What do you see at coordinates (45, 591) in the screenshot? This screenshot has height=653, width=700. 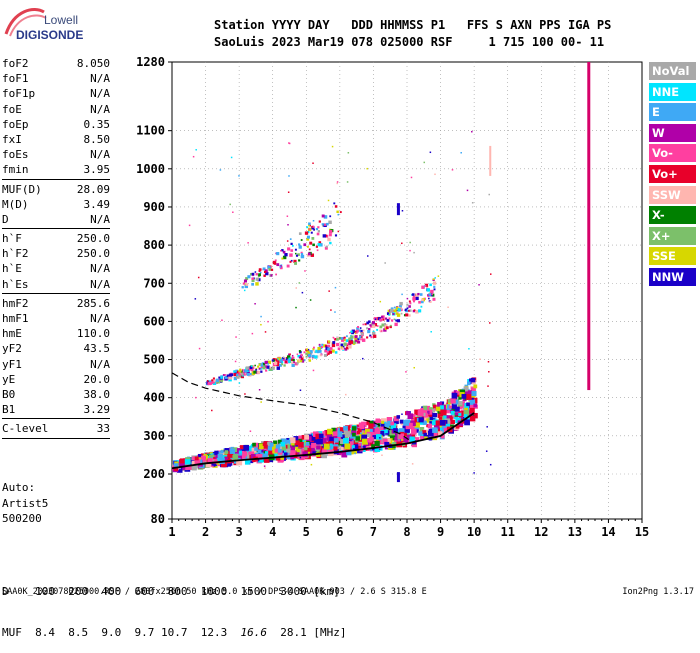 I see `distance-value: 100` at bounding box center [45, 591].